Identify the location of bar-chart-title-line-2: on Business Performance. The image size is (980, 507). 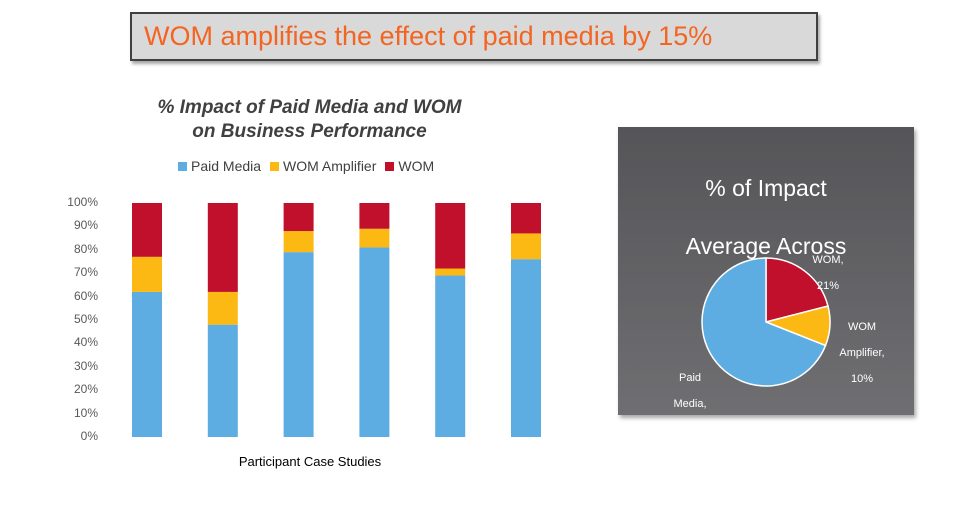
(309, 131).